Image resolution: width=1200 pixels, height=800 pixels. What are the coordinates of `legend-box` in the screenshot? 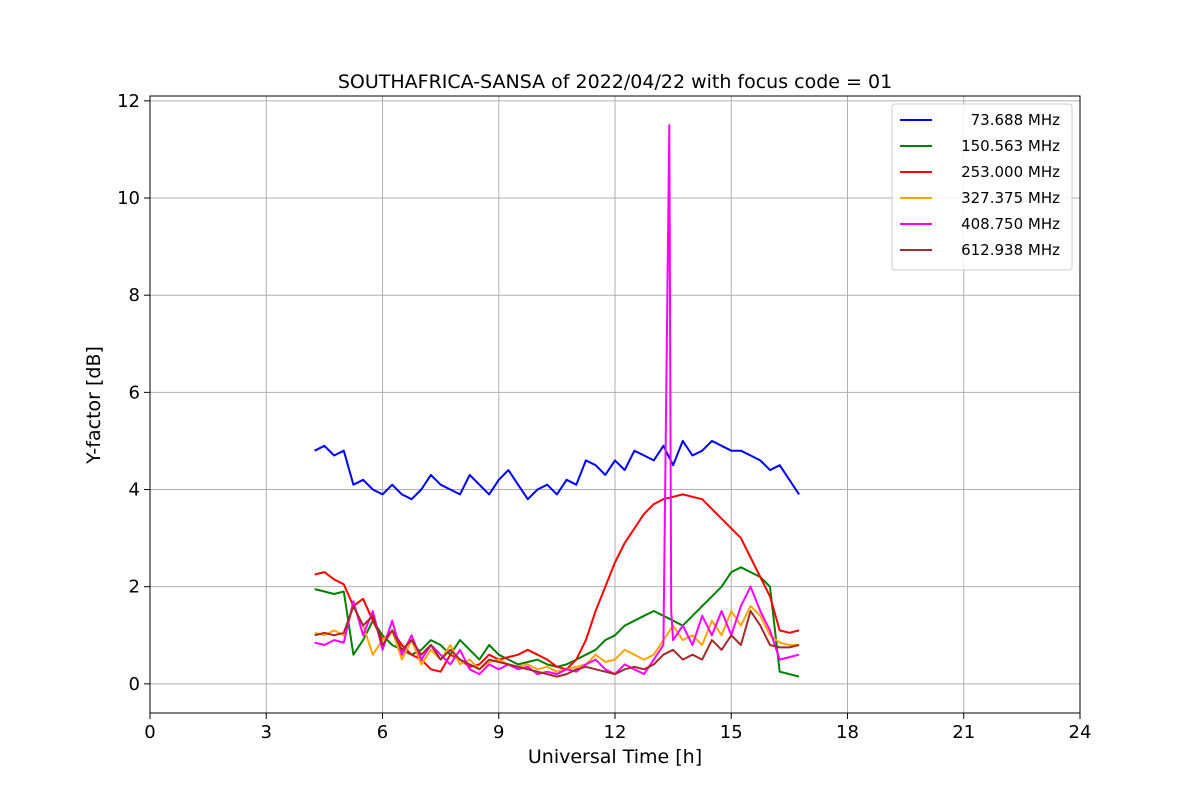 It's located at (982, 187).